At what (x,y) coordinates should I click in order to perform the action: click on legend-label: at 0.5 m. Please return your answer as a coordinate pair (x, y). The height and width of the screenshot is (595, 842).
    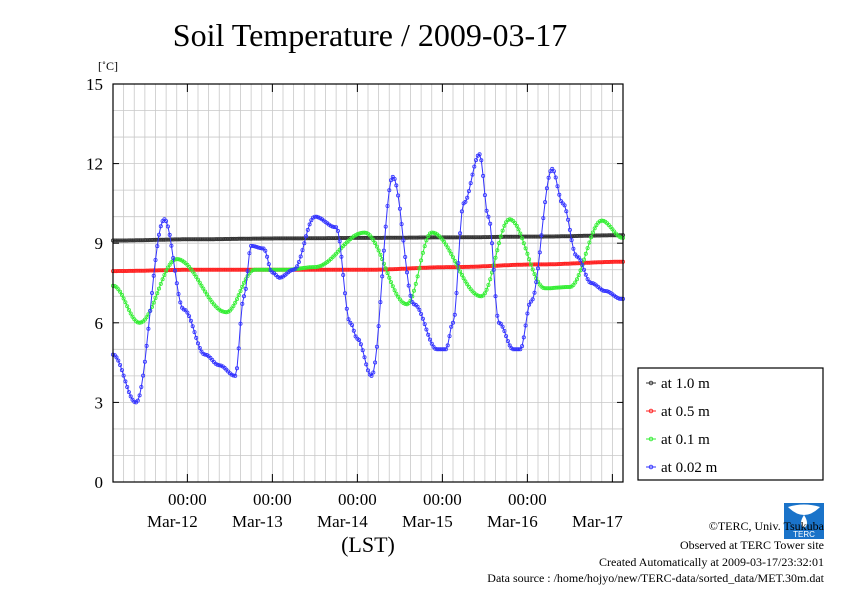
    Looking at the image, I should click on (685, 412).